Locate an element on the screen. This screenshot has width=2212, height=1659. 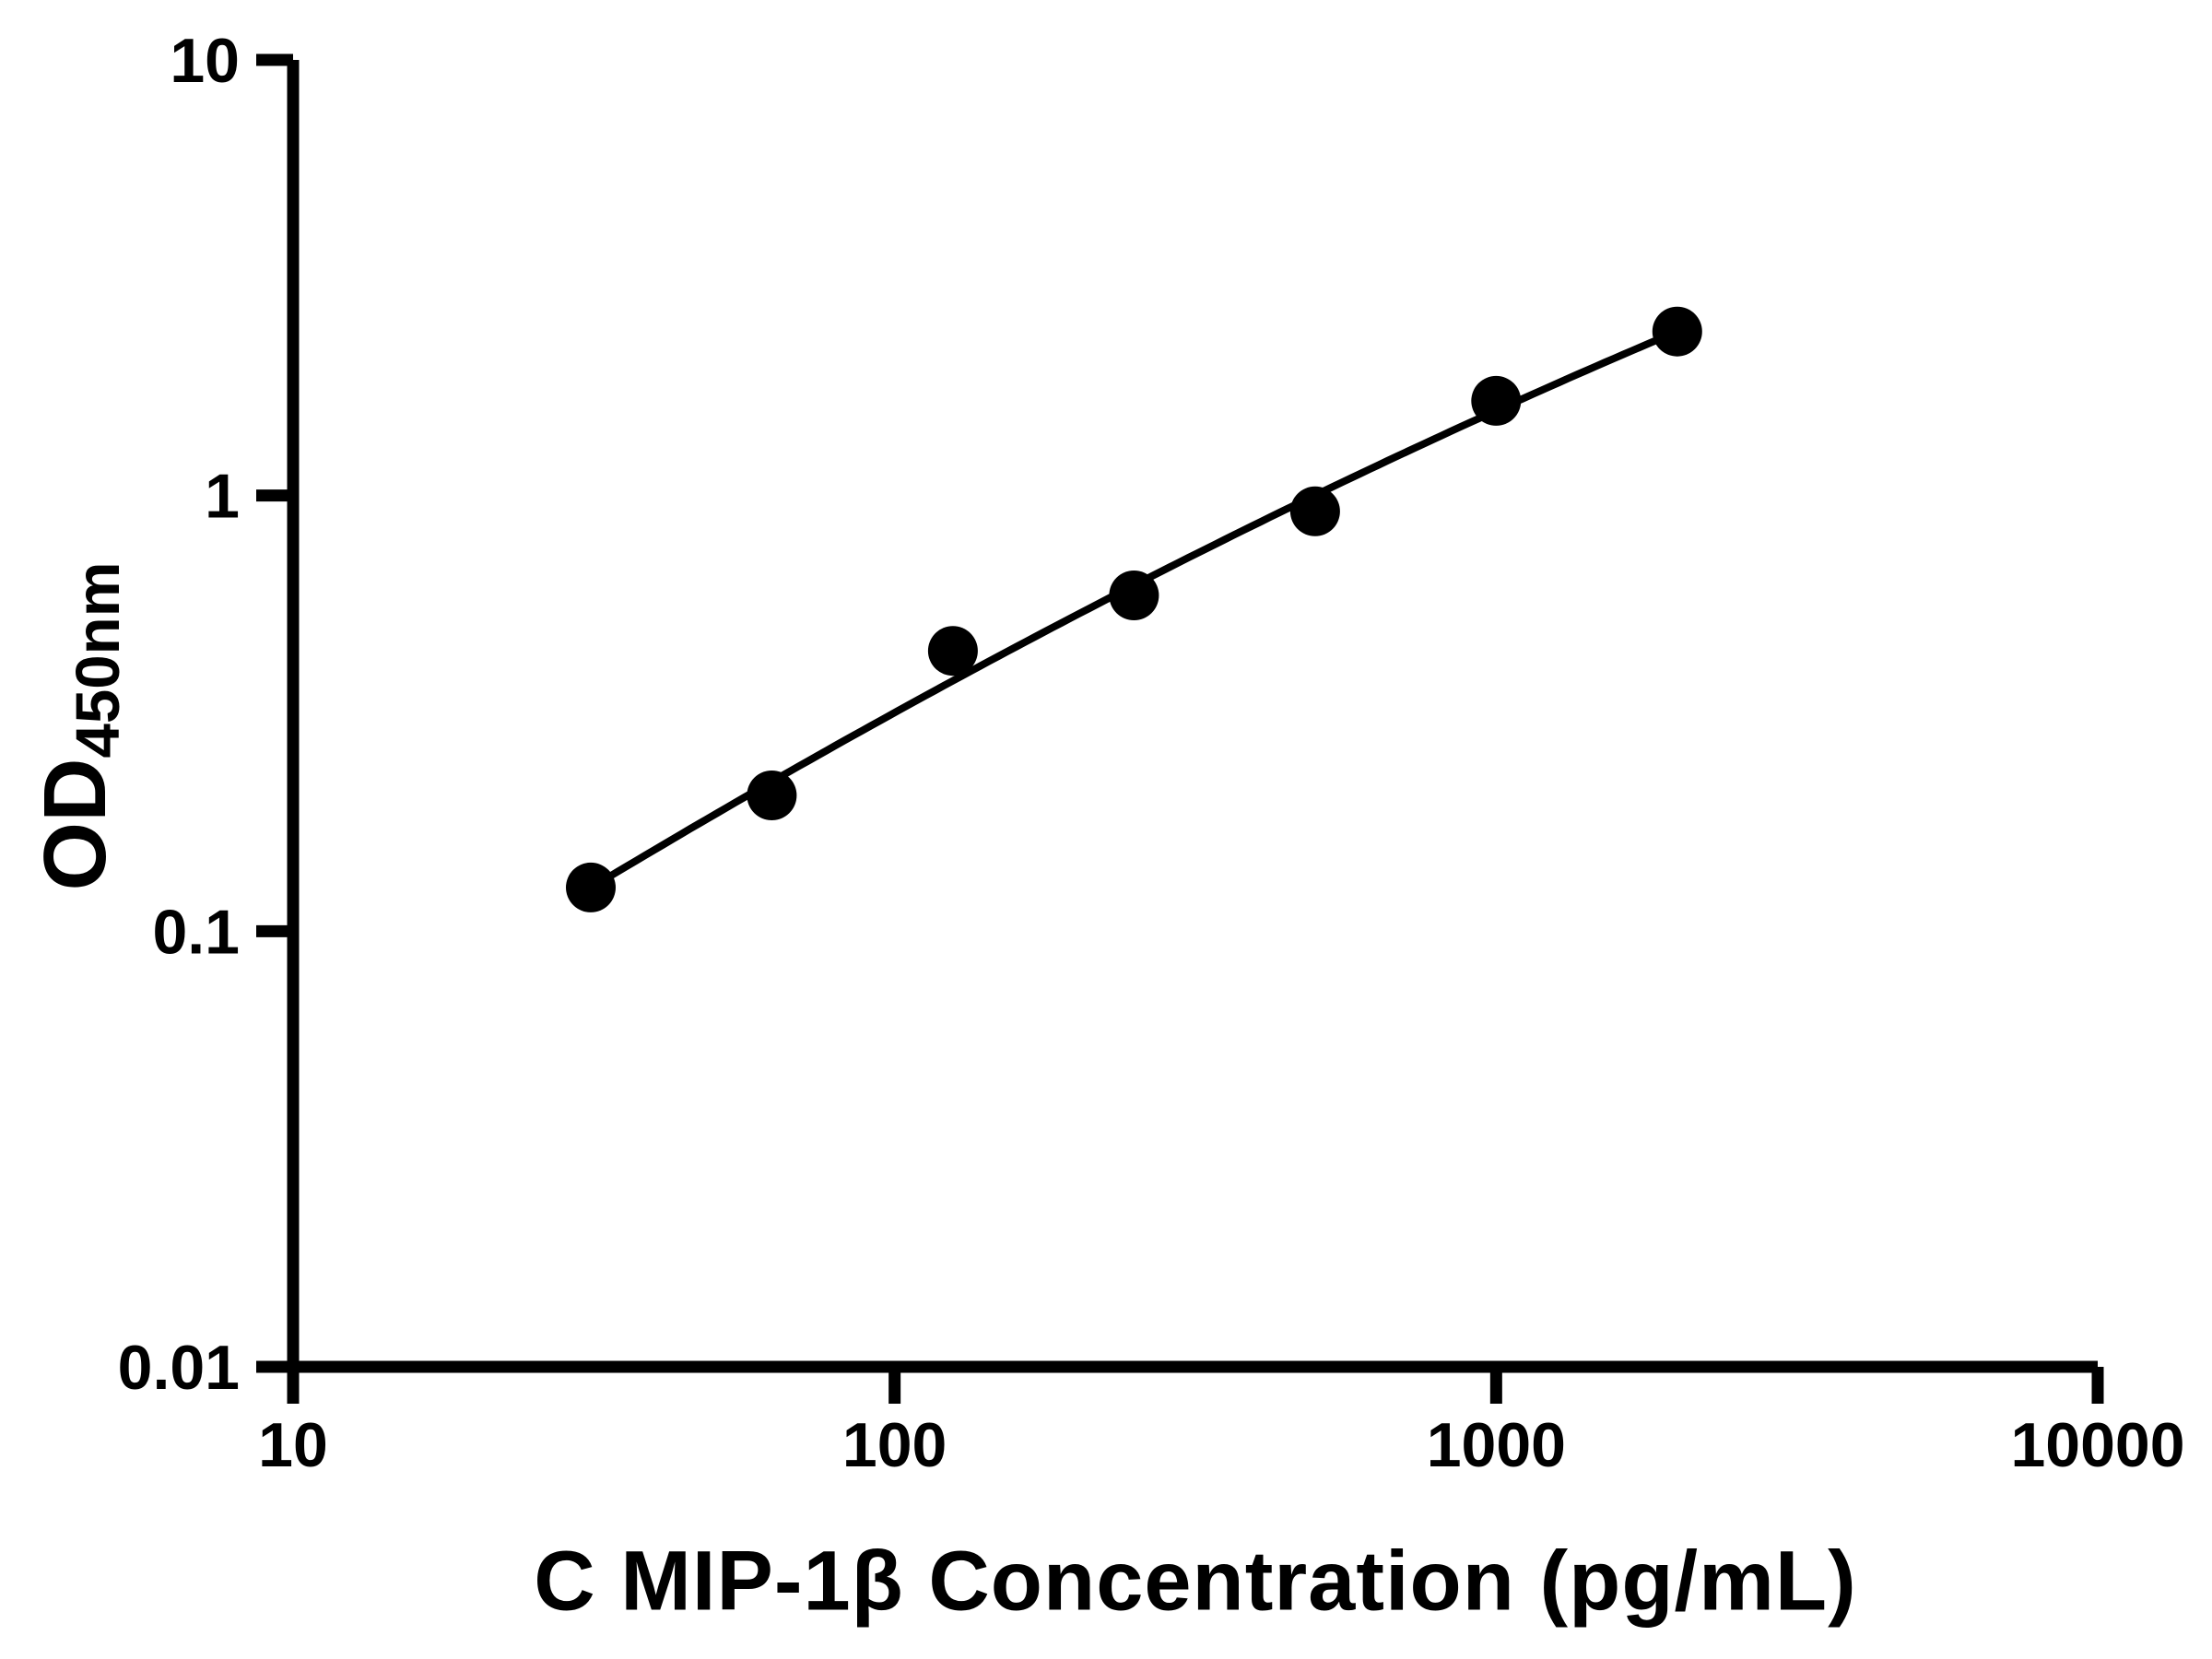
y-tick-label: 10 is located at coordinates (205, 61).